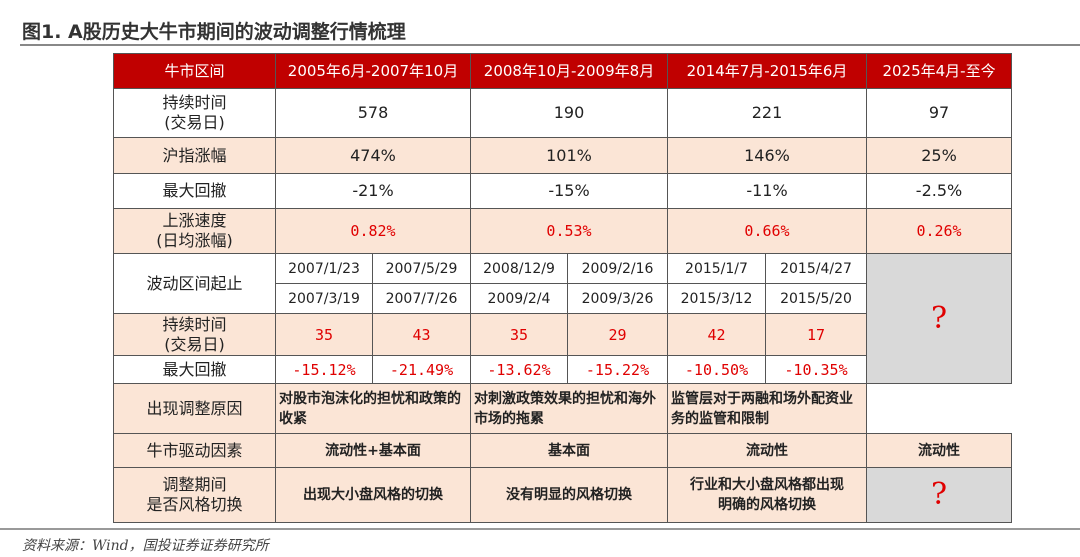 The width and height of the screenshot is (1080, 557). I want to click on cell: 42, so click(716, 334).